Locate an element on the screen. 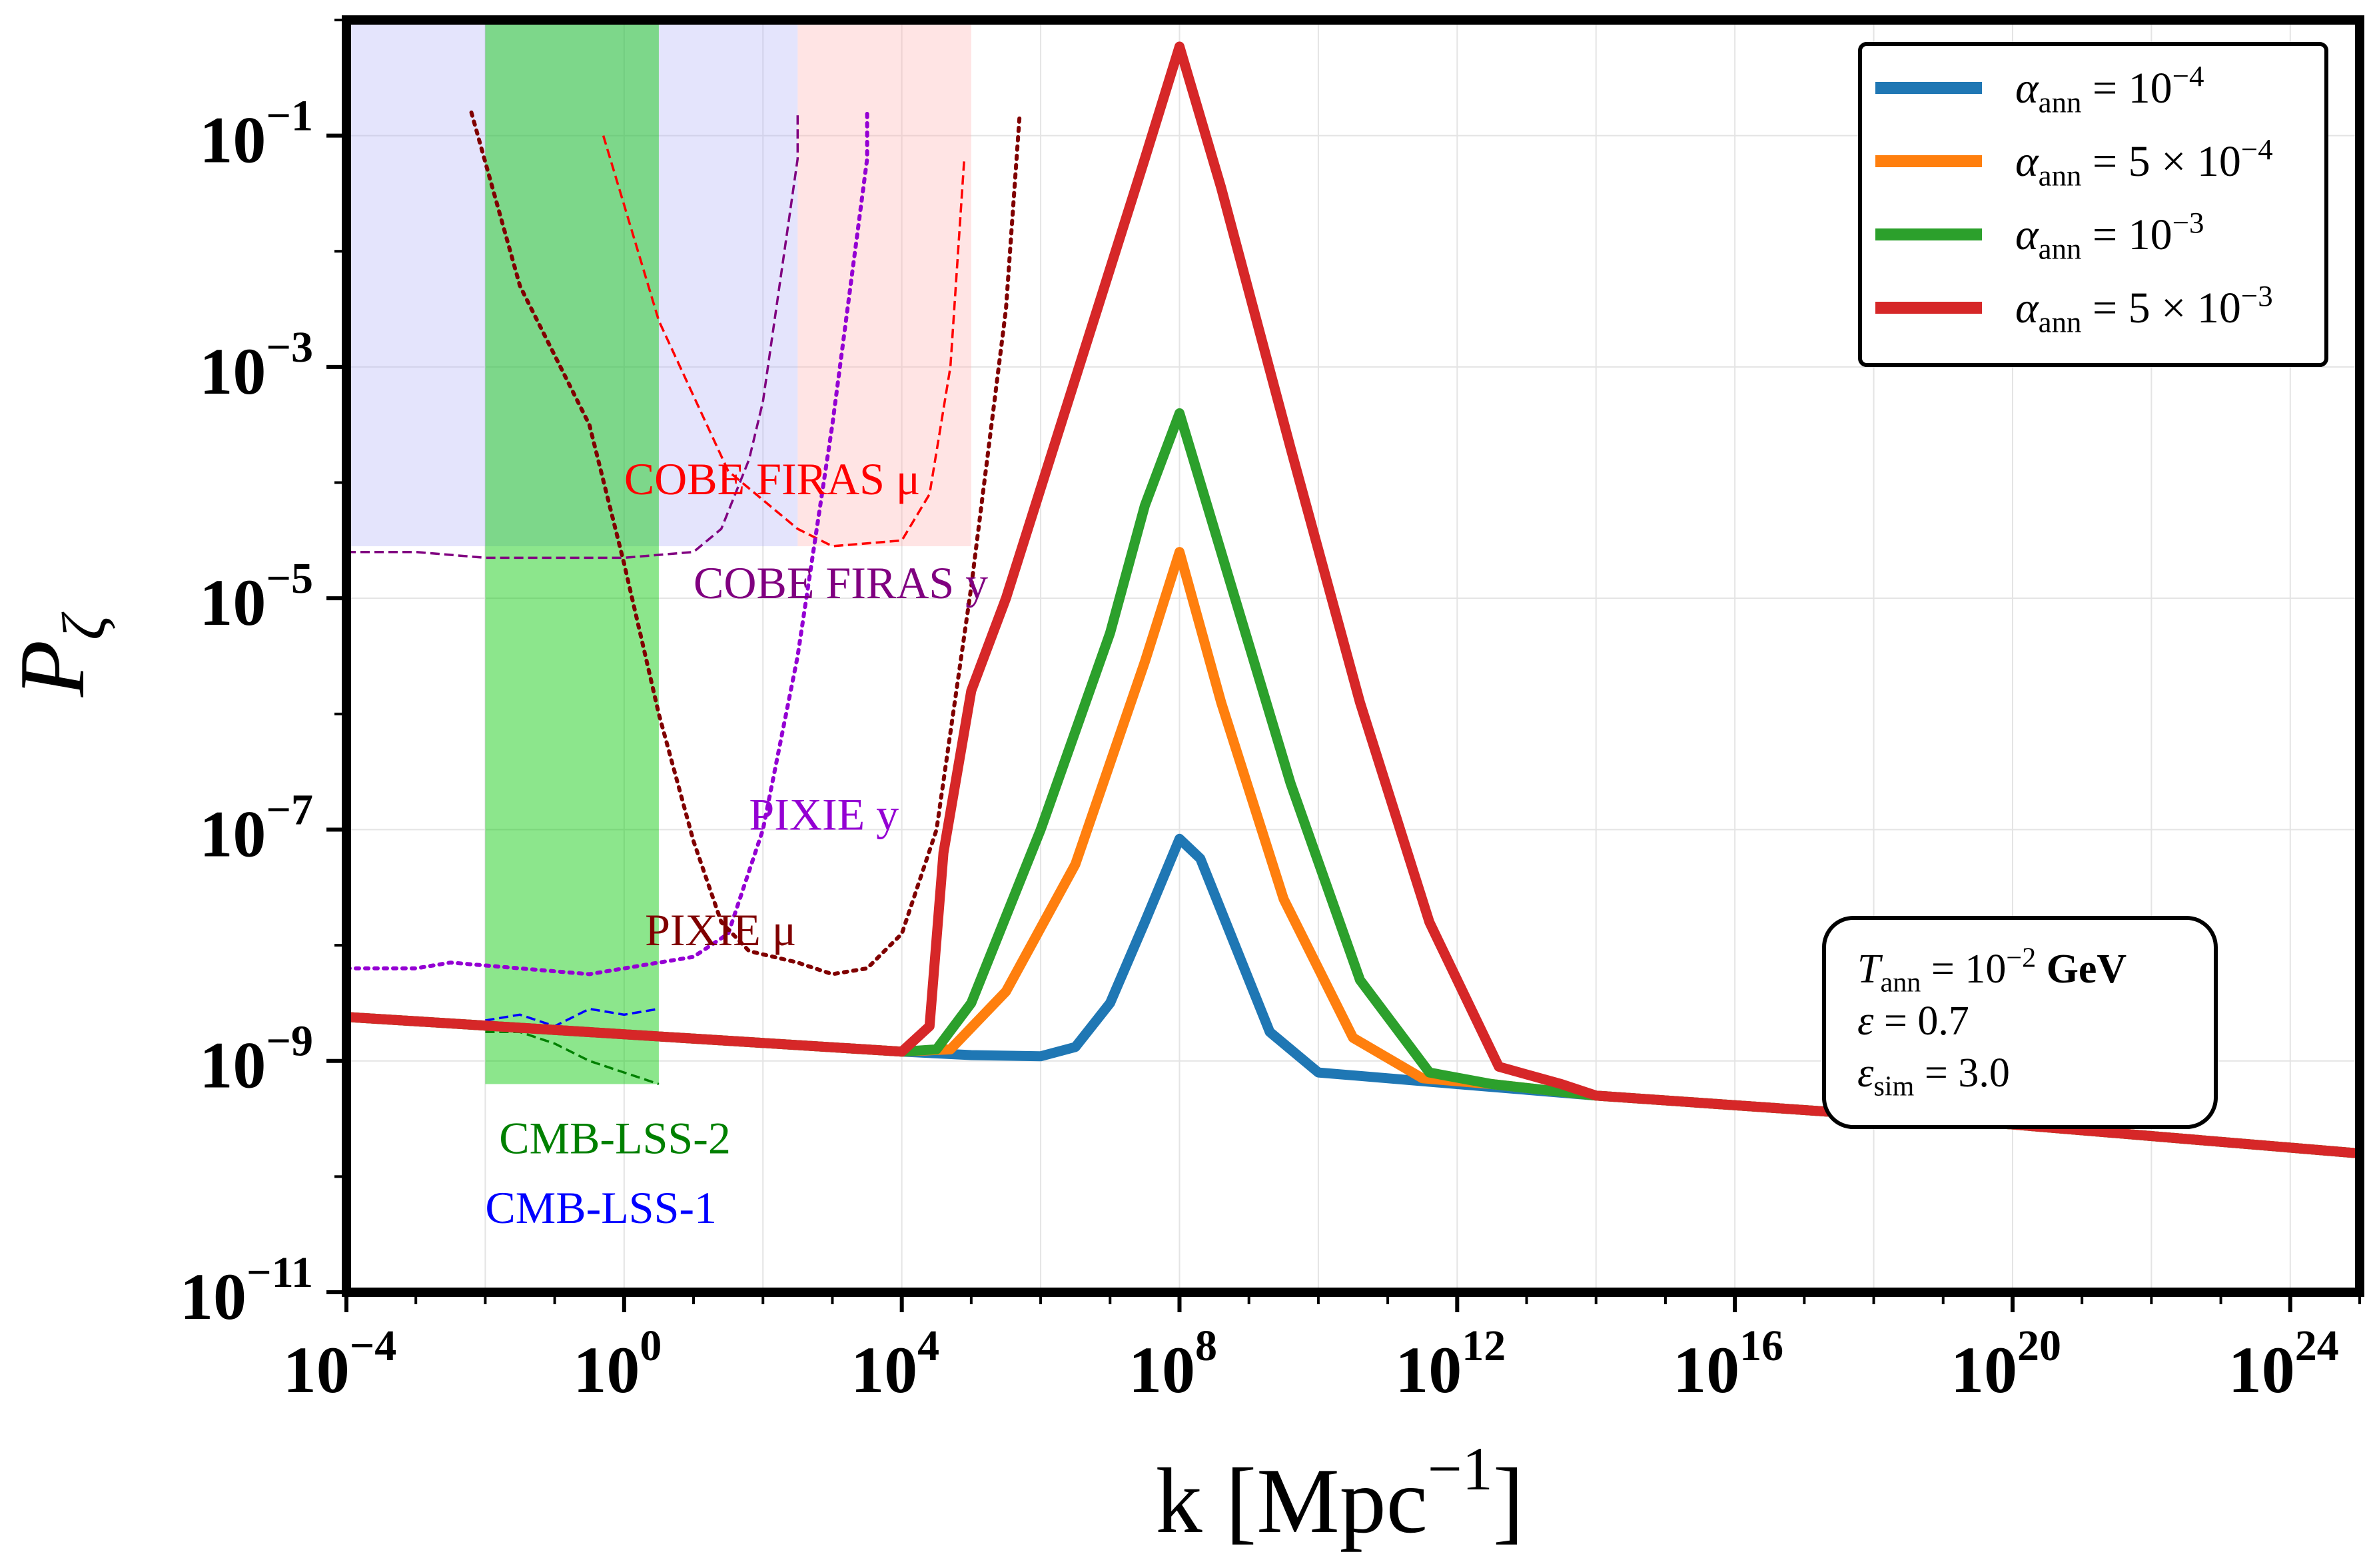  parameter-line: εsim = 3.0 is located at coordinates (1933, 1076).